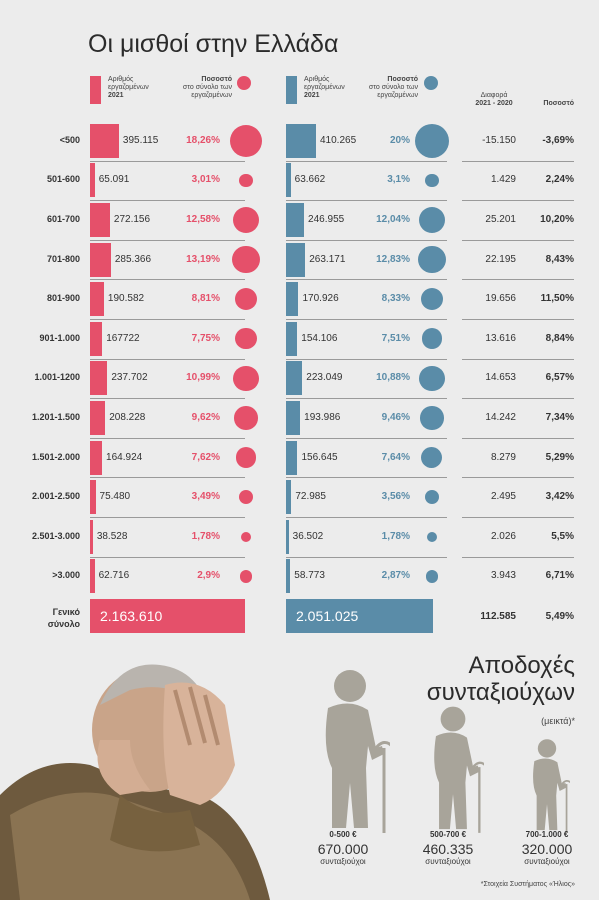  Describe the element at coordinates (203, 219) in the screenshot. I see `share-2021: 12,58%` at that location.